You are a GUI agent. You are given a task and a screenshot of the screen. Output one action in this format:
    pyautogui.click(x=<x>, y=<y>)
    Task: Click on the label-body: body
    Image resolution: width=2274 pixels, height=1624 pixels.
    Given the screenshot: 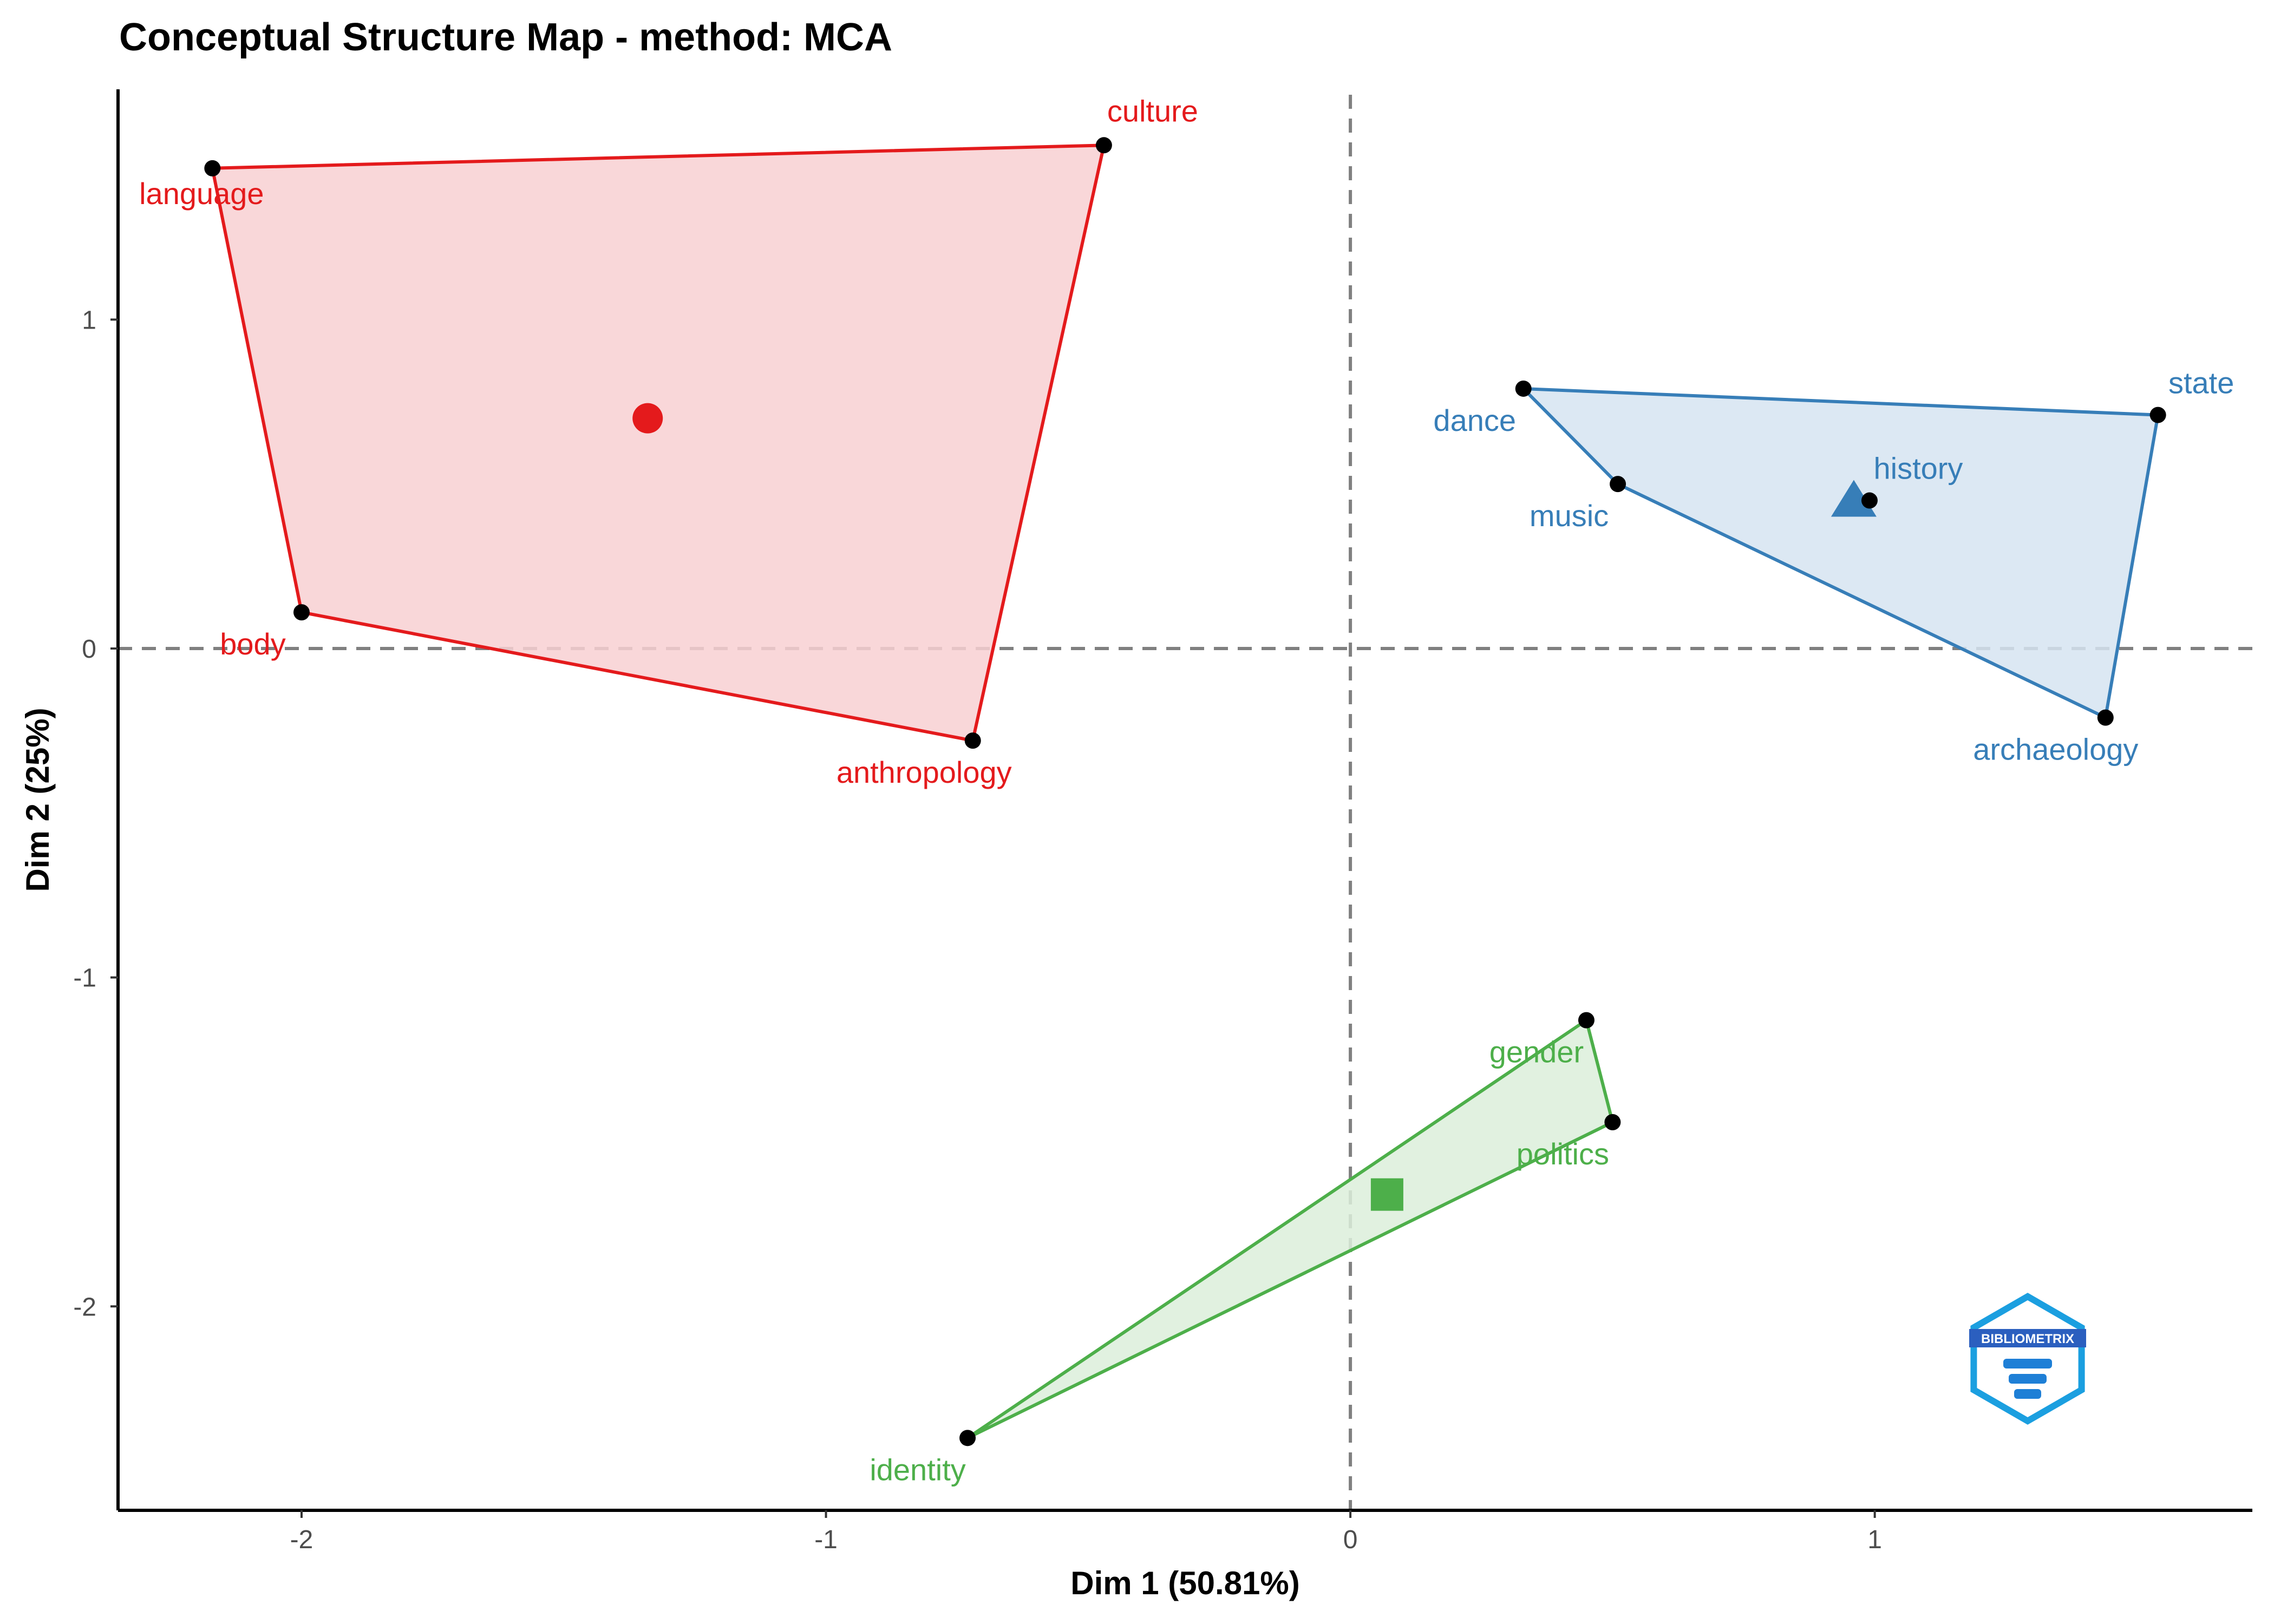 What is the action you would take?
    pyautogui.click(x=253, y=644)
    